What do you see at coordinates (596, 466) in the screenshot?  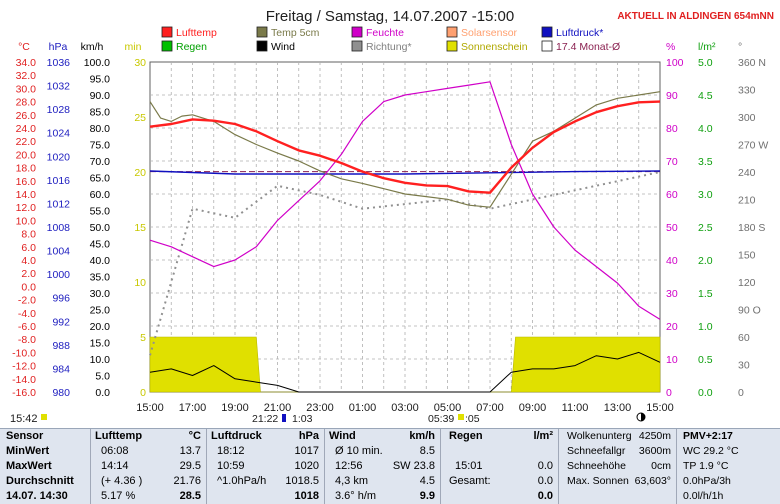 I see `table-cell: Schneehöhe` at bounding box center [596, 466].